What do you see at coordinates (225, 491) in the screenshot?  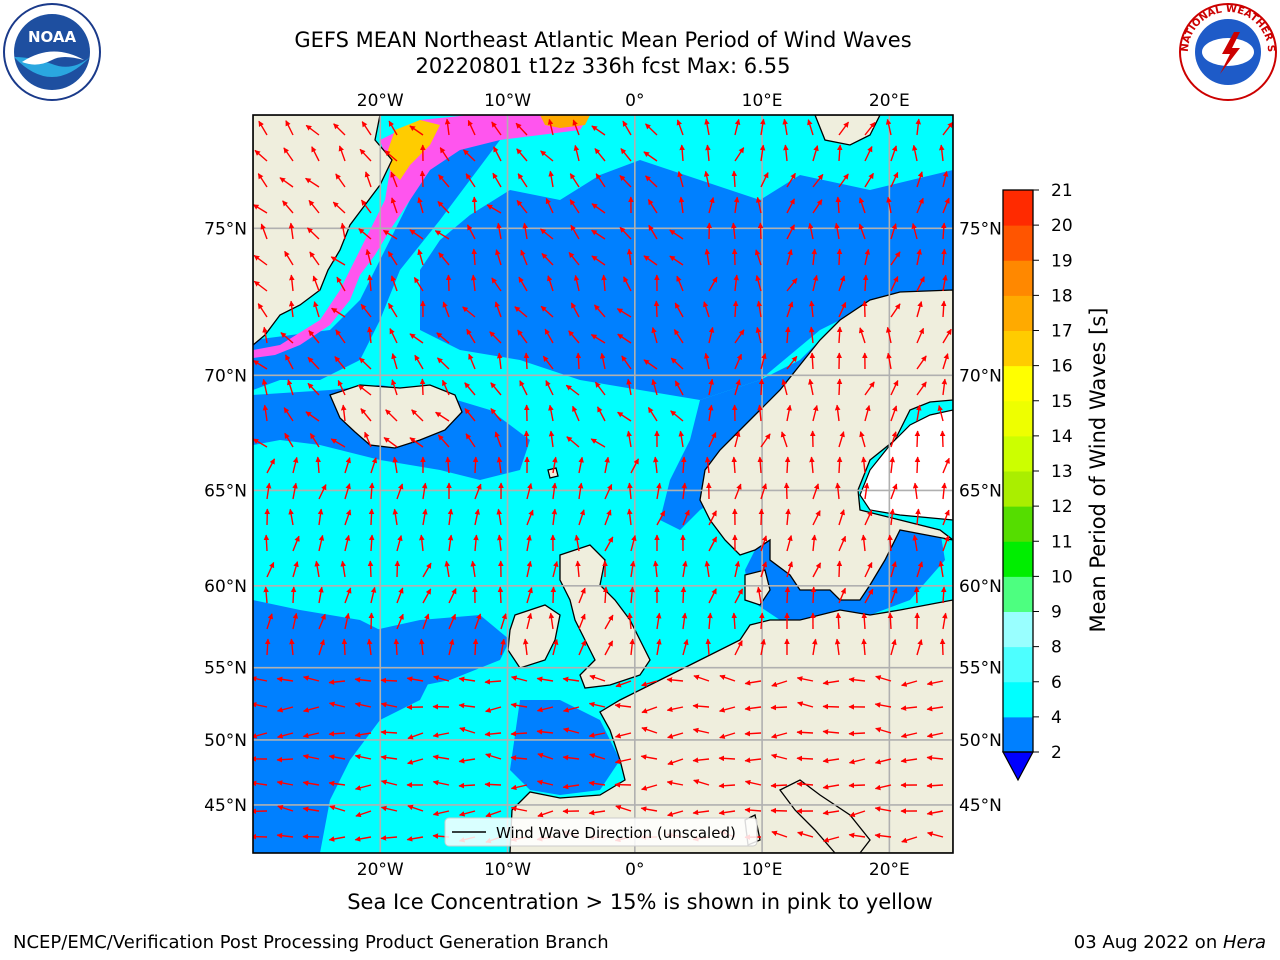 I see `lat-label-left: 65°N` at bounding box center [225, 491].